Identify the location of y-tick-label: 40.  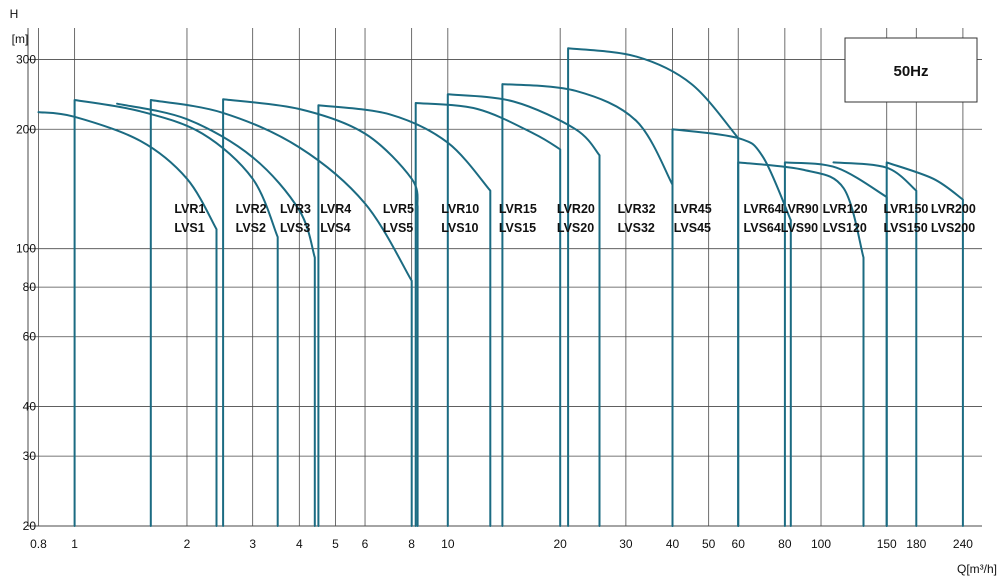
(30, 407).